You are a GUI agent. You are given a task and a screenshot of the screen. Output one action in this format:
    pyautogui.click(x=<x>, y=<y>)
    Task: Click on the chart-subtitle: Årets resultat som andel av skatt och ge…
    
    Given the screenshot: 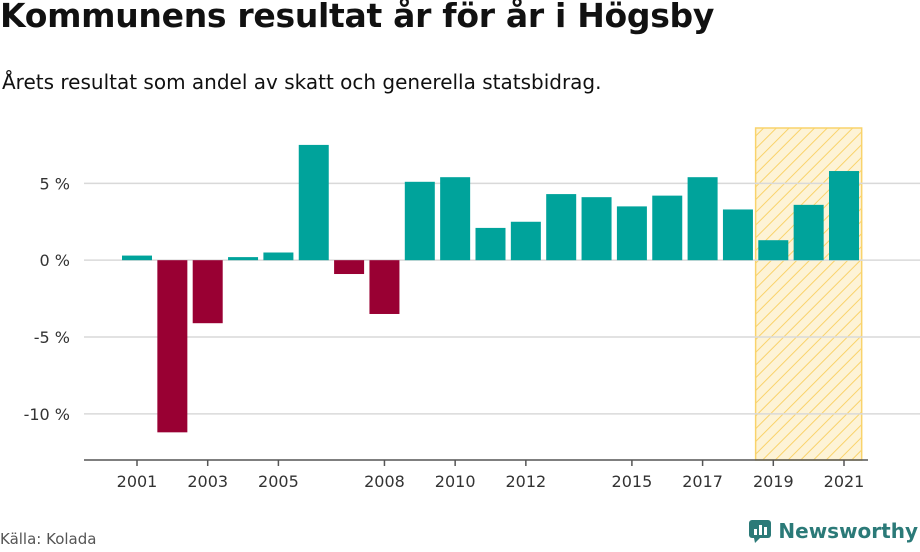 What is the action you would take?
    pyautogui.click(x=302, y=82)
    